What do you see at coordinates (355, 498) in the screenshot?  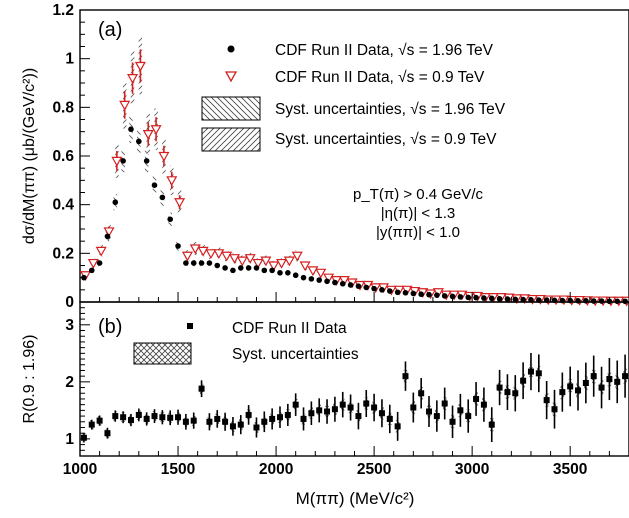 I see `x-axis-label: M(ππ) (MeV/c²)` at bounding box center [355, 498].